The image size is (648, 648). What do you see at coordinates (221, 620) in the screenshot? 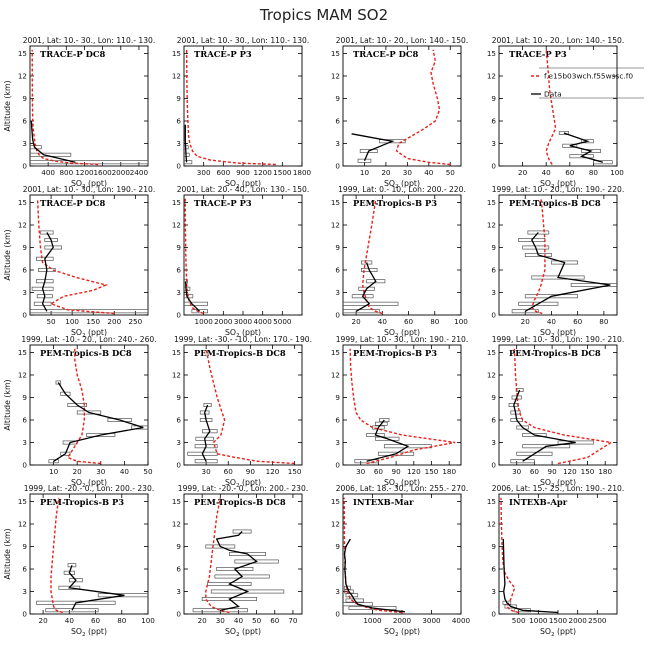
I see `x-tick-label: 30` at bounding box center [221, 620].